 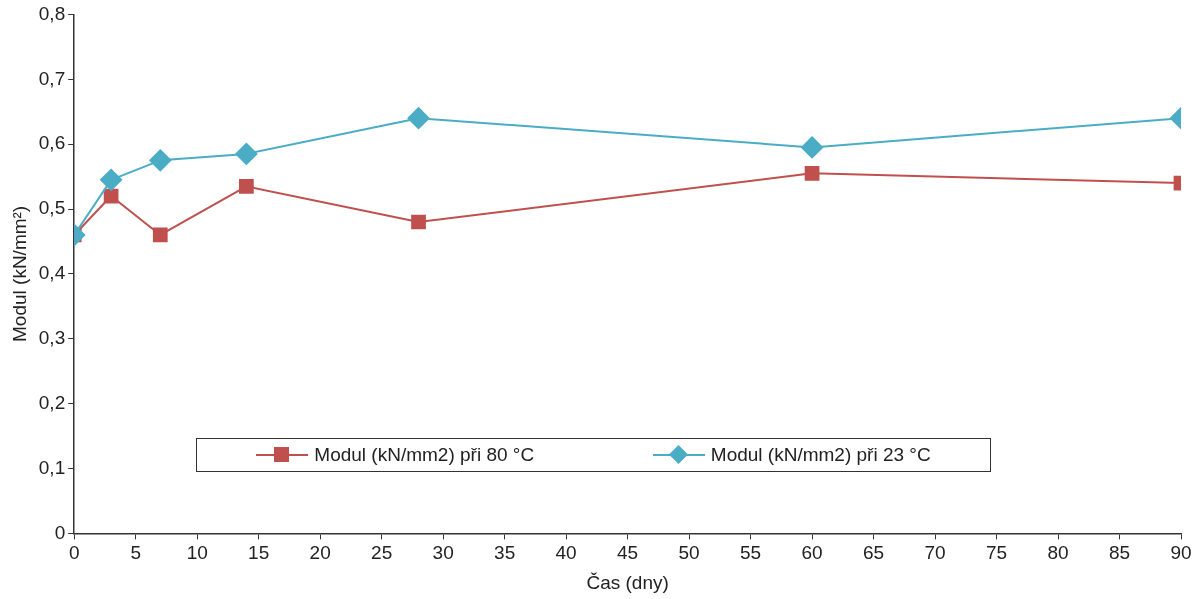 What do you see at coordinates (820, 455) in the screenshot?
I see `legend-label: Modul (kN/mm2) při 23 °C` at bounding box center [820, 455].